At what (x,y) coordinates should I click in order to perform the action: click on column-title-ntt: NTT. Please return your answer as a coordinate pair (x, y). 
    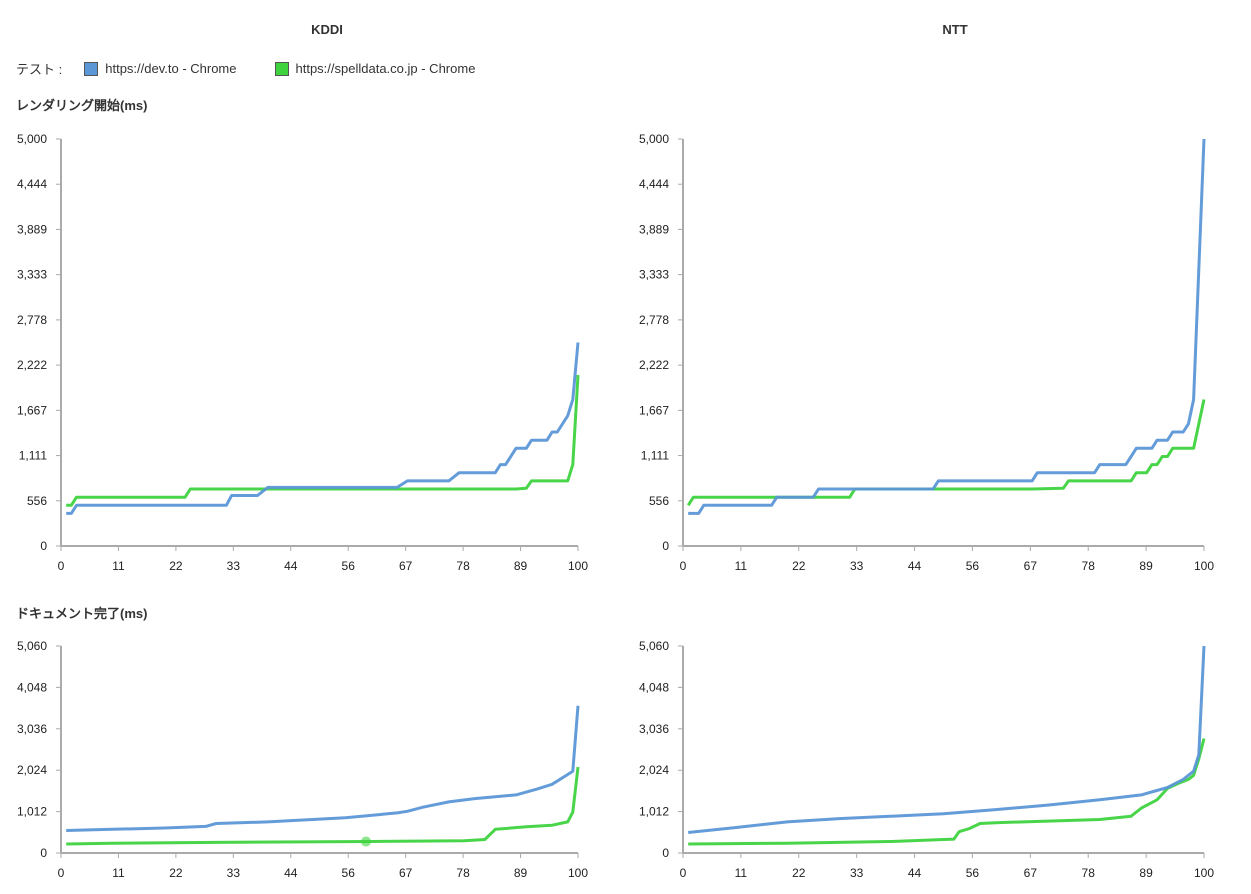
    Looking at the image, I should click on (955, 29).